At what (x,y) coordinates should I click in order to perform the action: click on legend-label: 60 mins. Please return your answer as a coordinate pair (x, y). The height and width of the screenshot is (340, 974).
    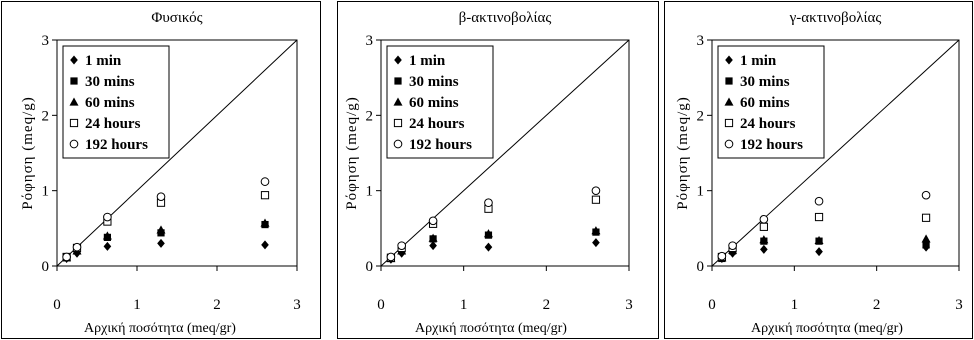
    Looking at the image, I should click on (110, 103).